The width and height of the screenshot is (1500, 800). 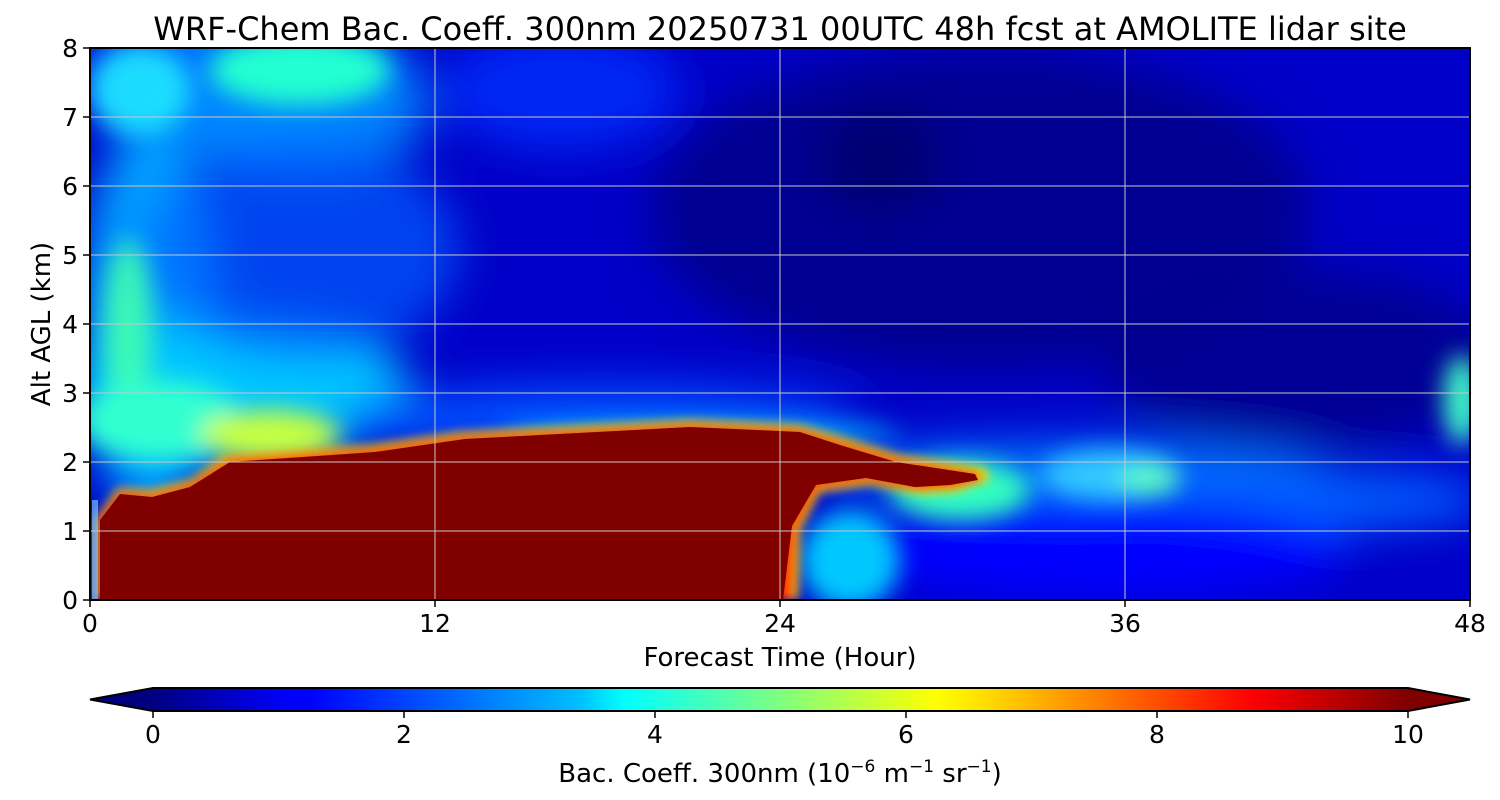 I want to click on colorbar-tick-label: 8, so click(x=1157, y=734).